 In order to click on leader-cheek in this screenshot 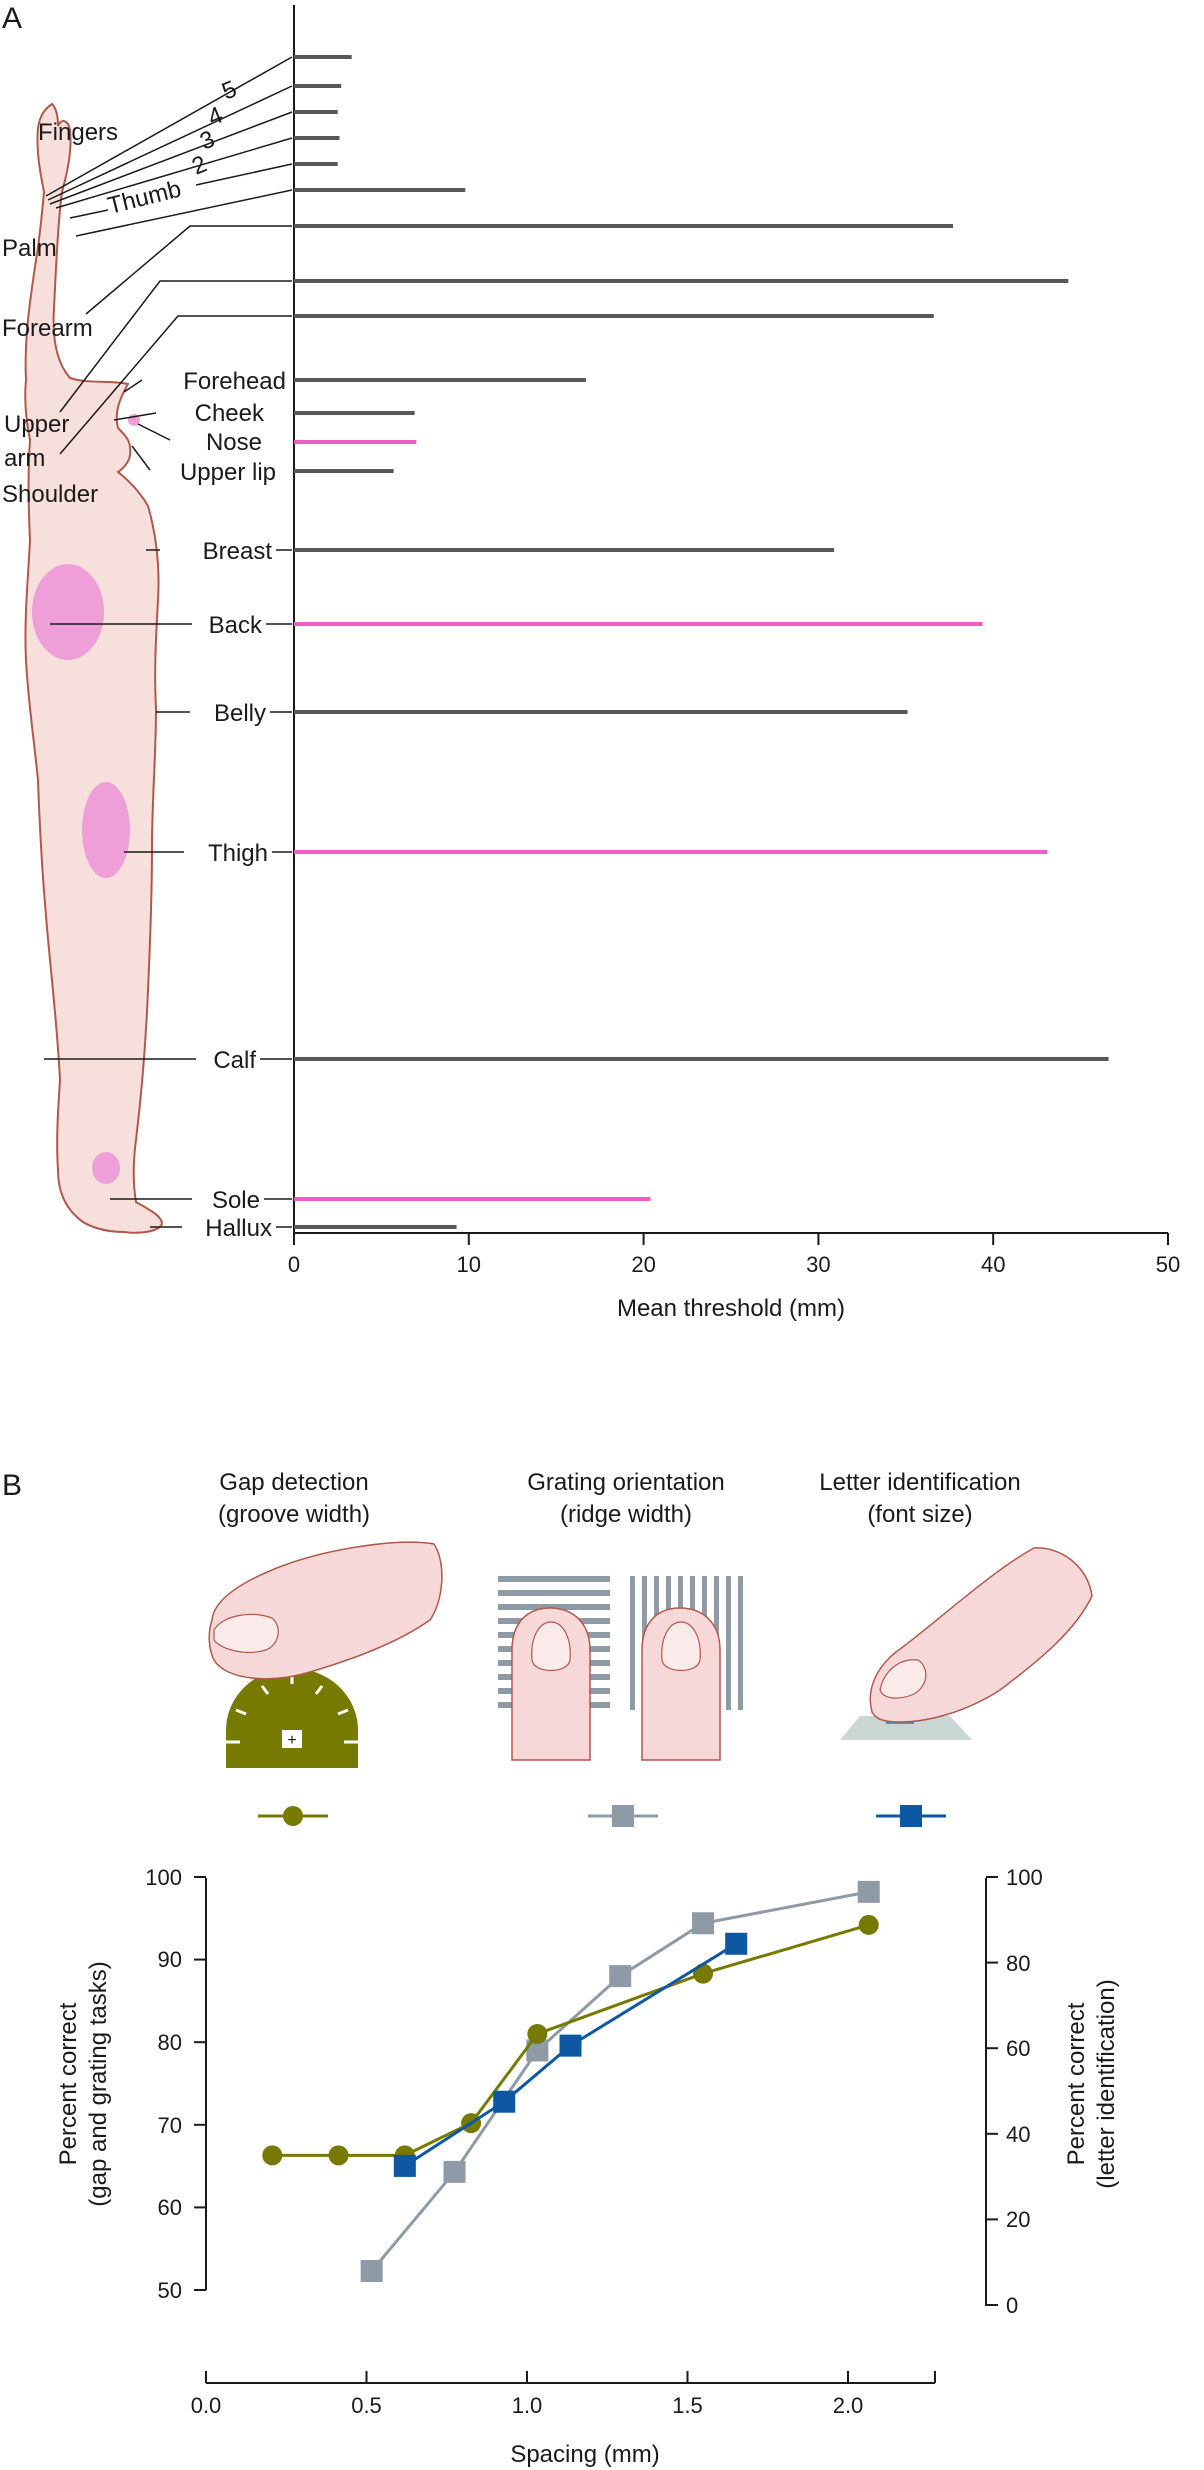, I will do `click(135, 416)`.